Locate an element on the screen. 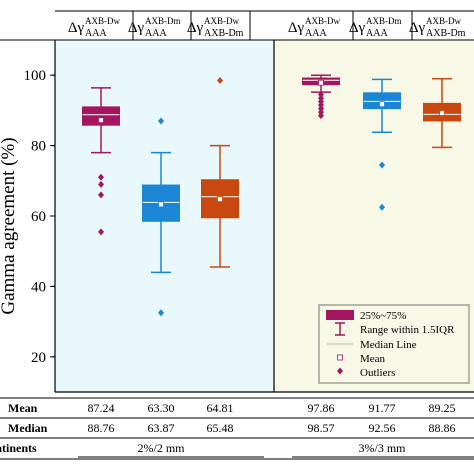 The height and width of the screenshot is (474, 474). y-tick-label-80: 80 is located at coordinates (38, 147).